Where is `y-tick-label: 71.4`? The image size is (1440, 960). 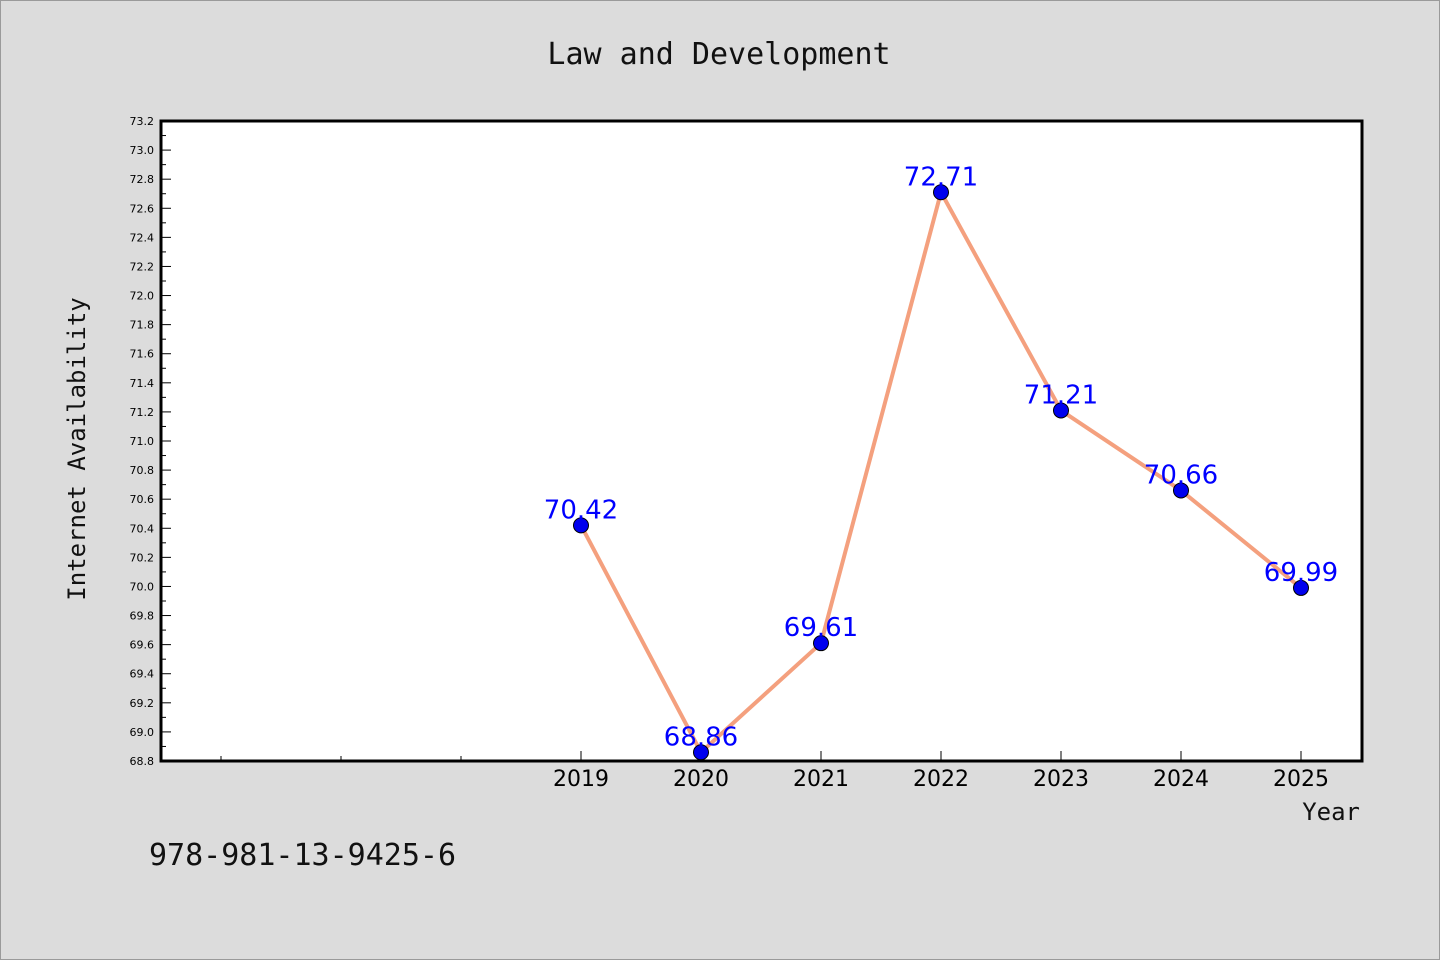
y-tick-label: 71.4 is located at coordinates (142, 383).